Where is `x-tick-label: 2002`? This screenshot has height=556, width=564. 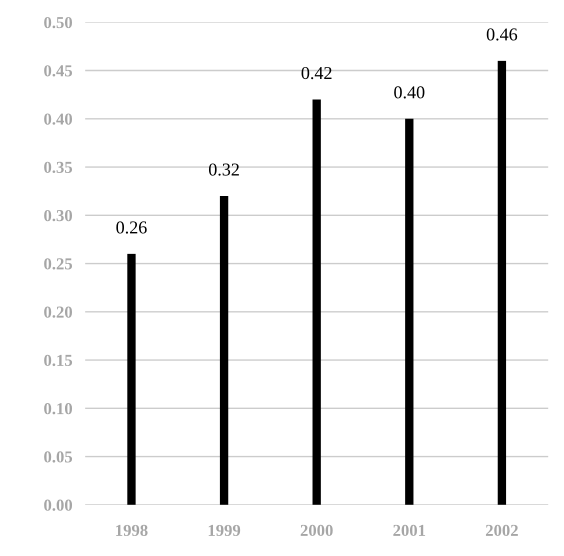
x-tick-label: 2002 is located at coordinates (502, 530).